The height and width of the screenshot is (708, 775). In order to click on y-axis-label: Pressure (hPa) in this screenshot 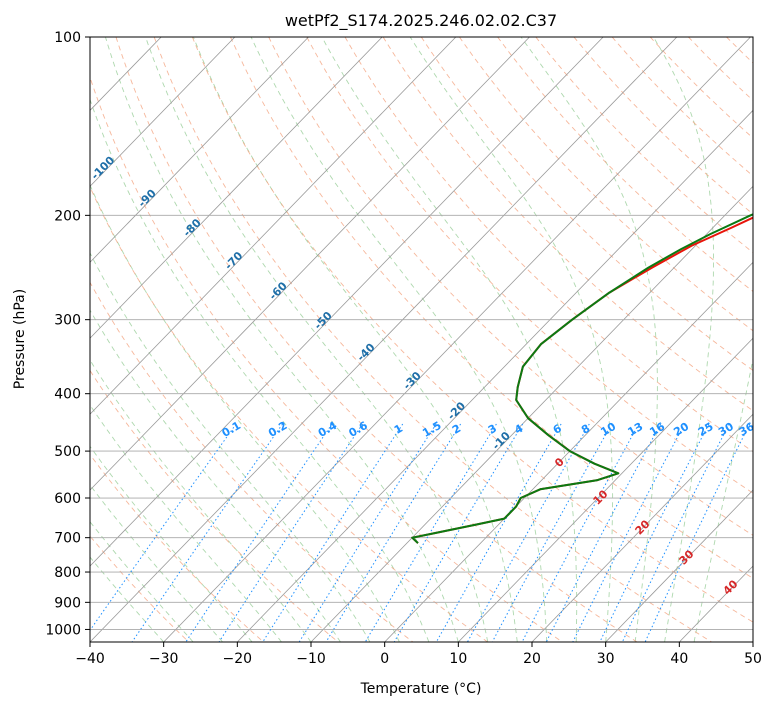, I will do `click(20, 339)`.